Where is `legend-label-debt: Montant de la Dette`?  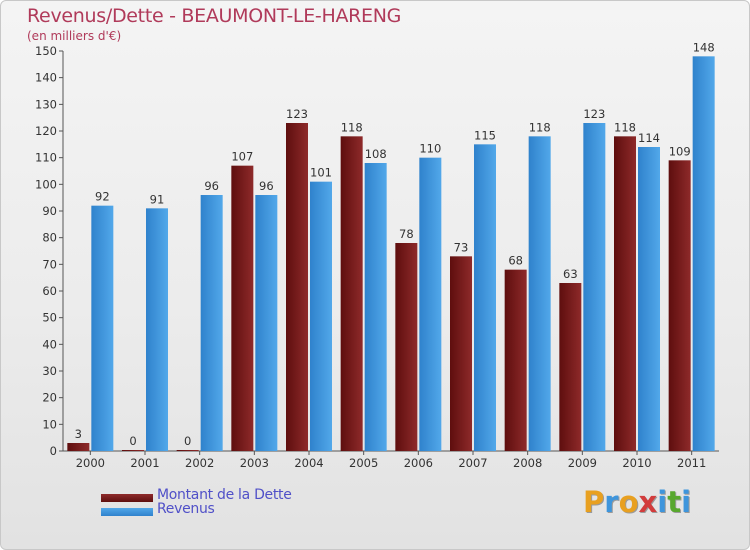 legend-label-debt: Montant de la Dette is located at coordinates (224, 495).